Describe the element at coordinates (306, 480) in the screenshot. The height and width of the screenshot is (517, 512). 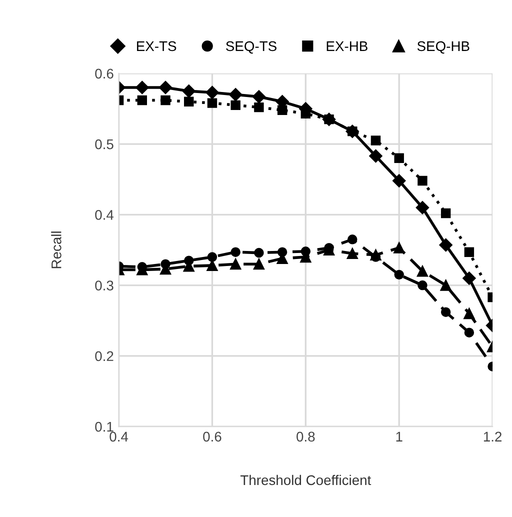
I see `x-axis-title: Threshold Coefficient` at that location.